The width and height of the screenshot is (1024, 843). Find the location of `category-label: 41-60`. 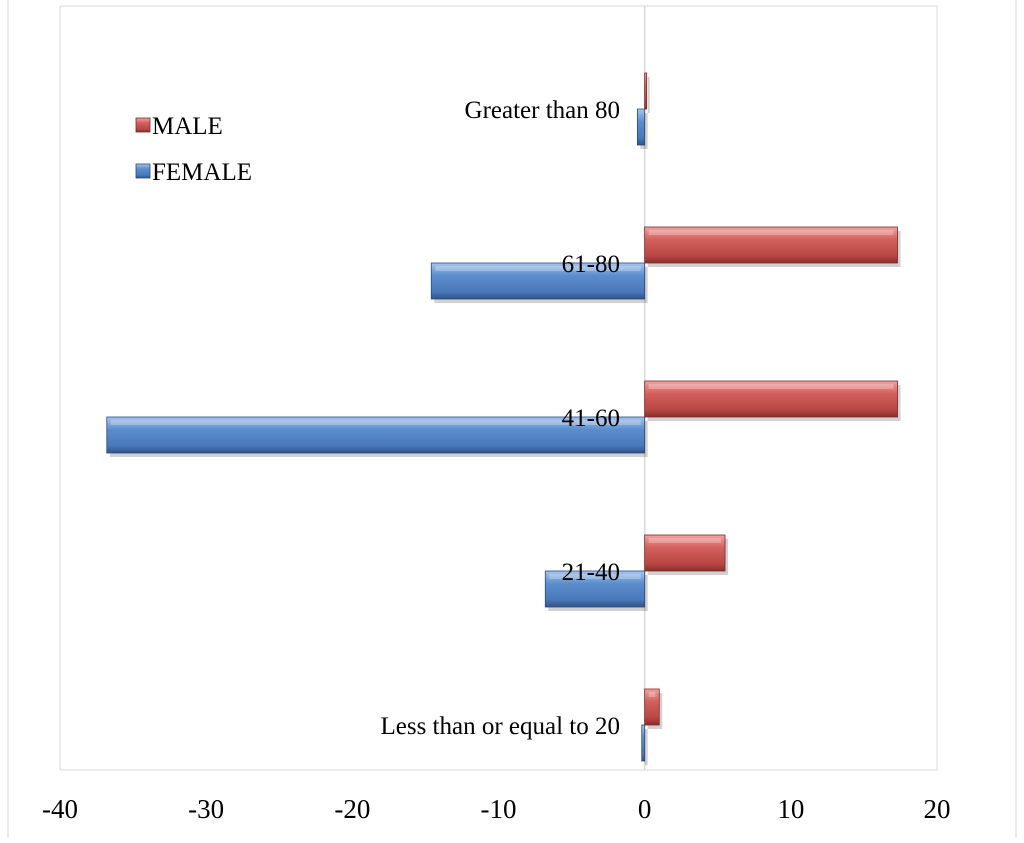

category-label: 41-60 is located at coordinates (591, 418).